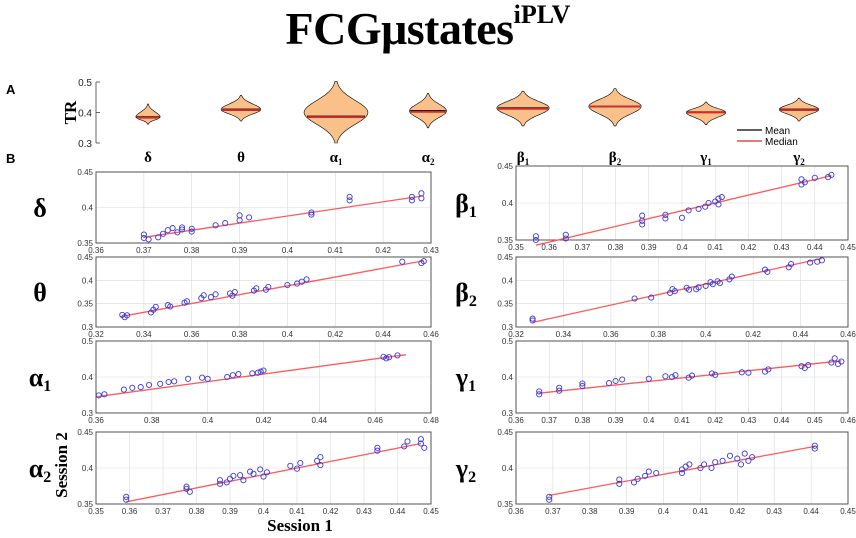 This screenshot has height=538, width=856. Describe the element at coordinates (11, 89) in the screenshot. I see `panel-a-letter: A` at that location.